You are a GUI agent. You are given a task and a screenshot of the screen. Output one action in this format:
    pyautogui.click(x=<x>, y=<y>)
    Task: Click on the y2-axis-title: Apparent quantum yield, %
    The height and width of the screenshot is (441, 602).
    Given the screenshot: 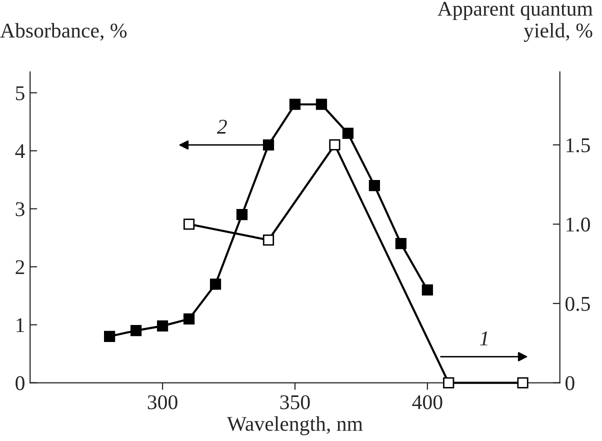 What is the action you would take?
    pyautogui.click(x=515, y=22)
    